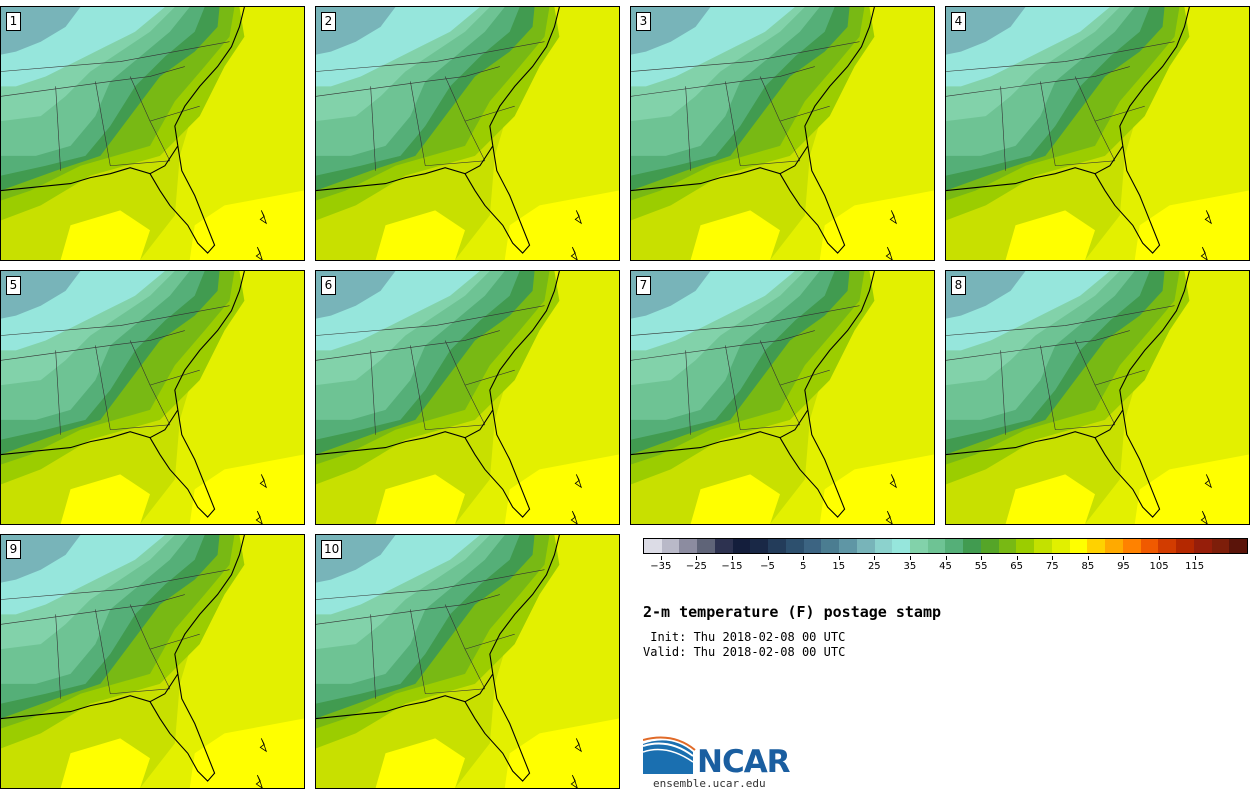 The width and height of the screenshot is (1260, 791). I want to click on temperature-colorbar, so click(945, 546).